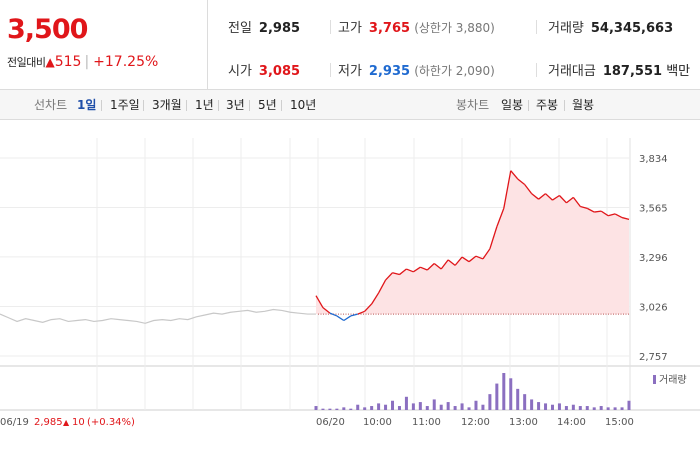 The width and height of the screenshot is (700, 450). What do you see at coordinates (235, 105) in the screenshot?
I see `tab-3year: 3년` at bounding box center [235, 105].